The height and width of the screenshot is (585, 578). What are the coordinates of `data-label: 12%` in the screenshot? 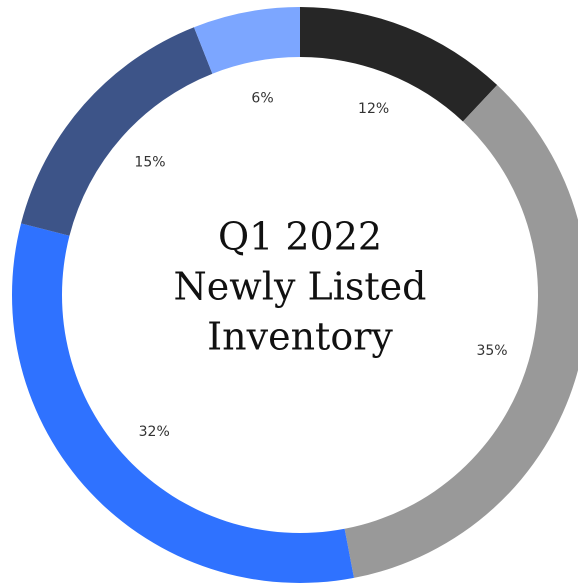 It's located at (373, 109).